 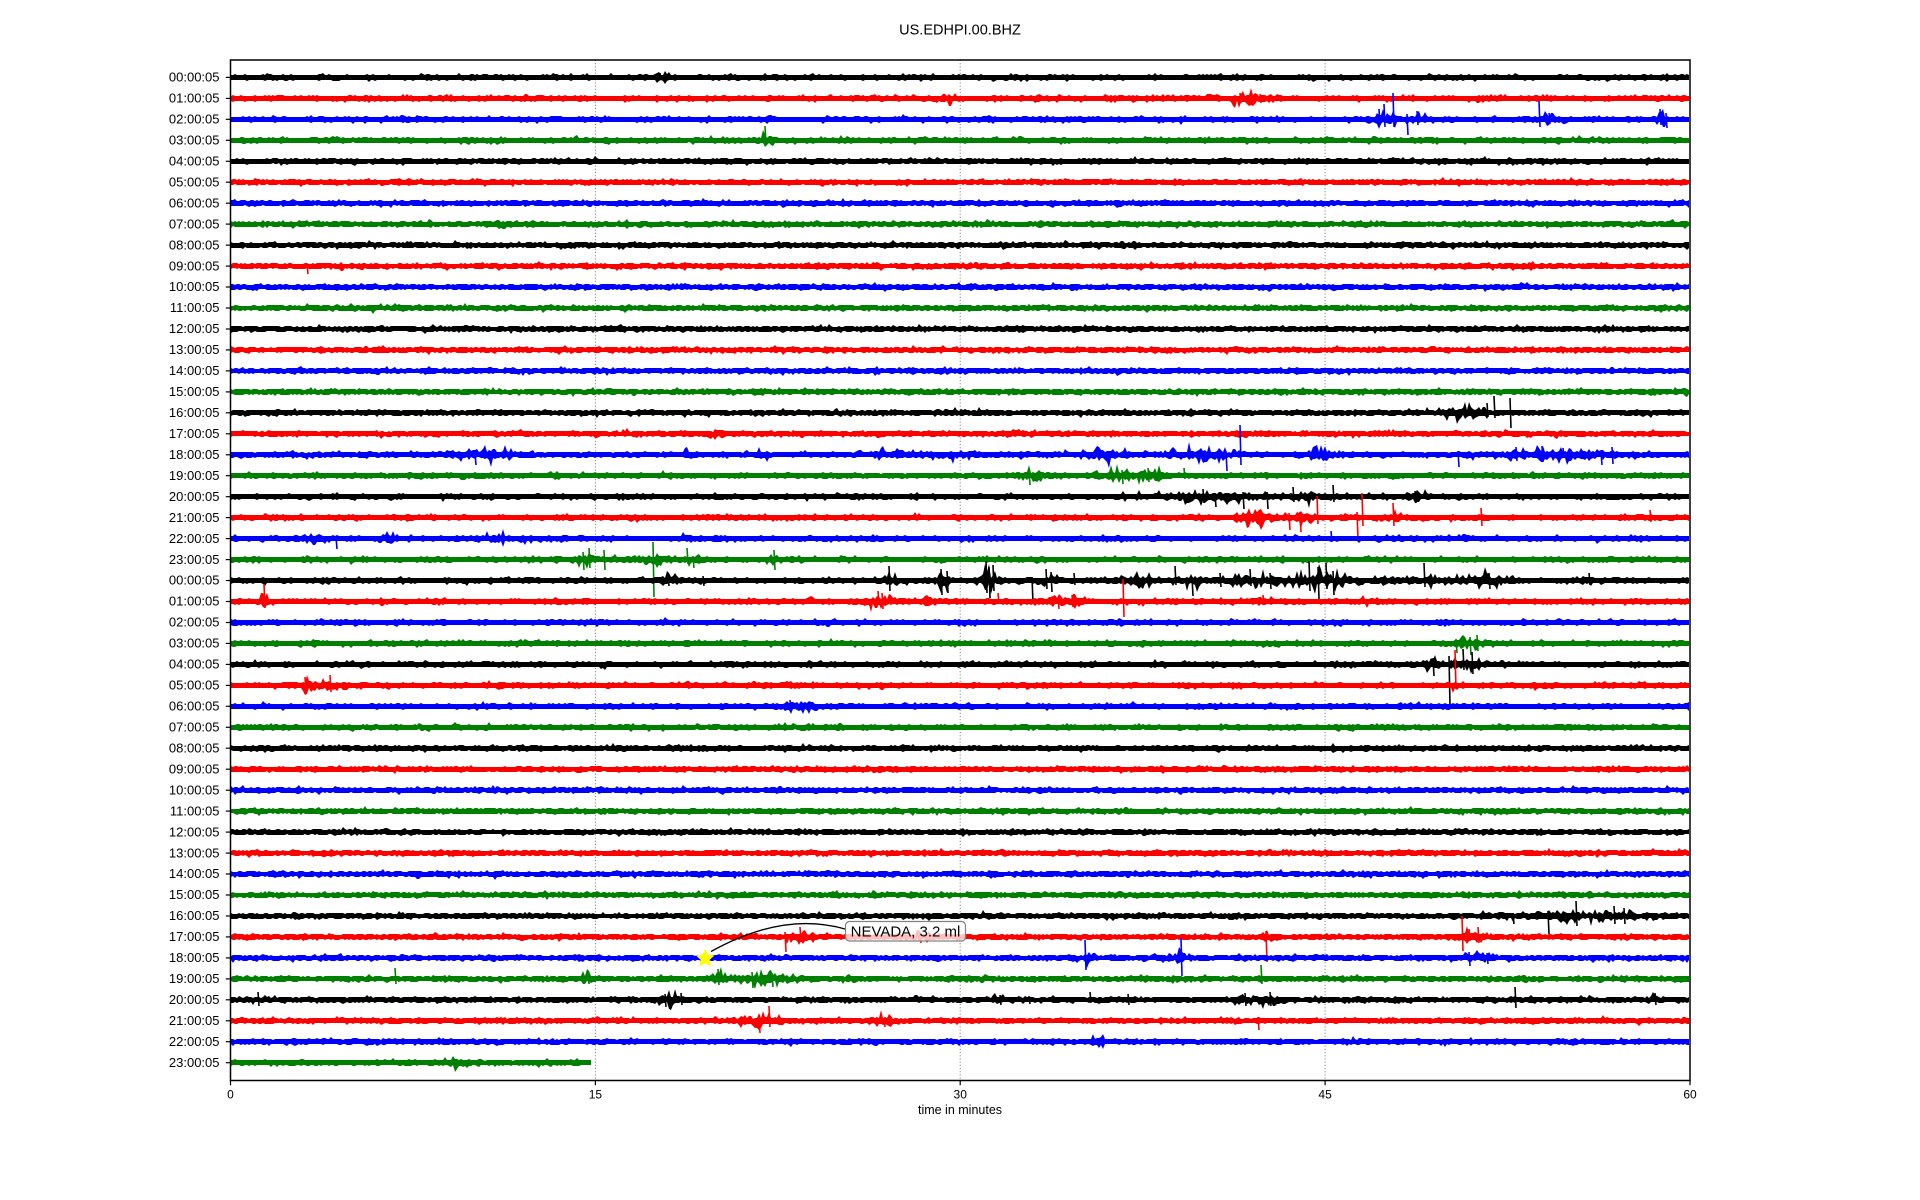 What do you see at coordinates (1690, 1095) in the screenshot?
I see `svg-text: 60` at bounding box center [1690, 1095].